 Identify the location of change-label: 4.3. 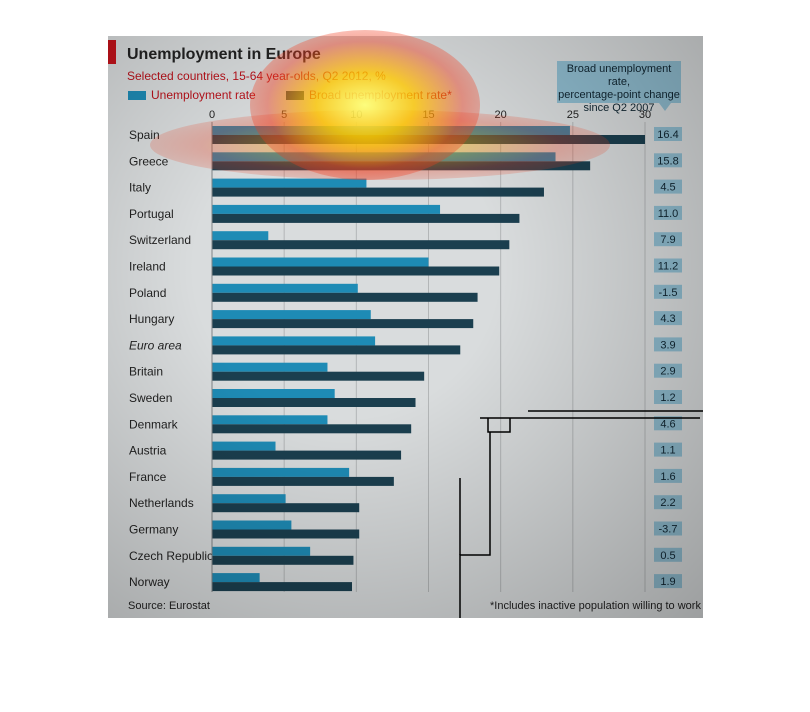
(667, 319).